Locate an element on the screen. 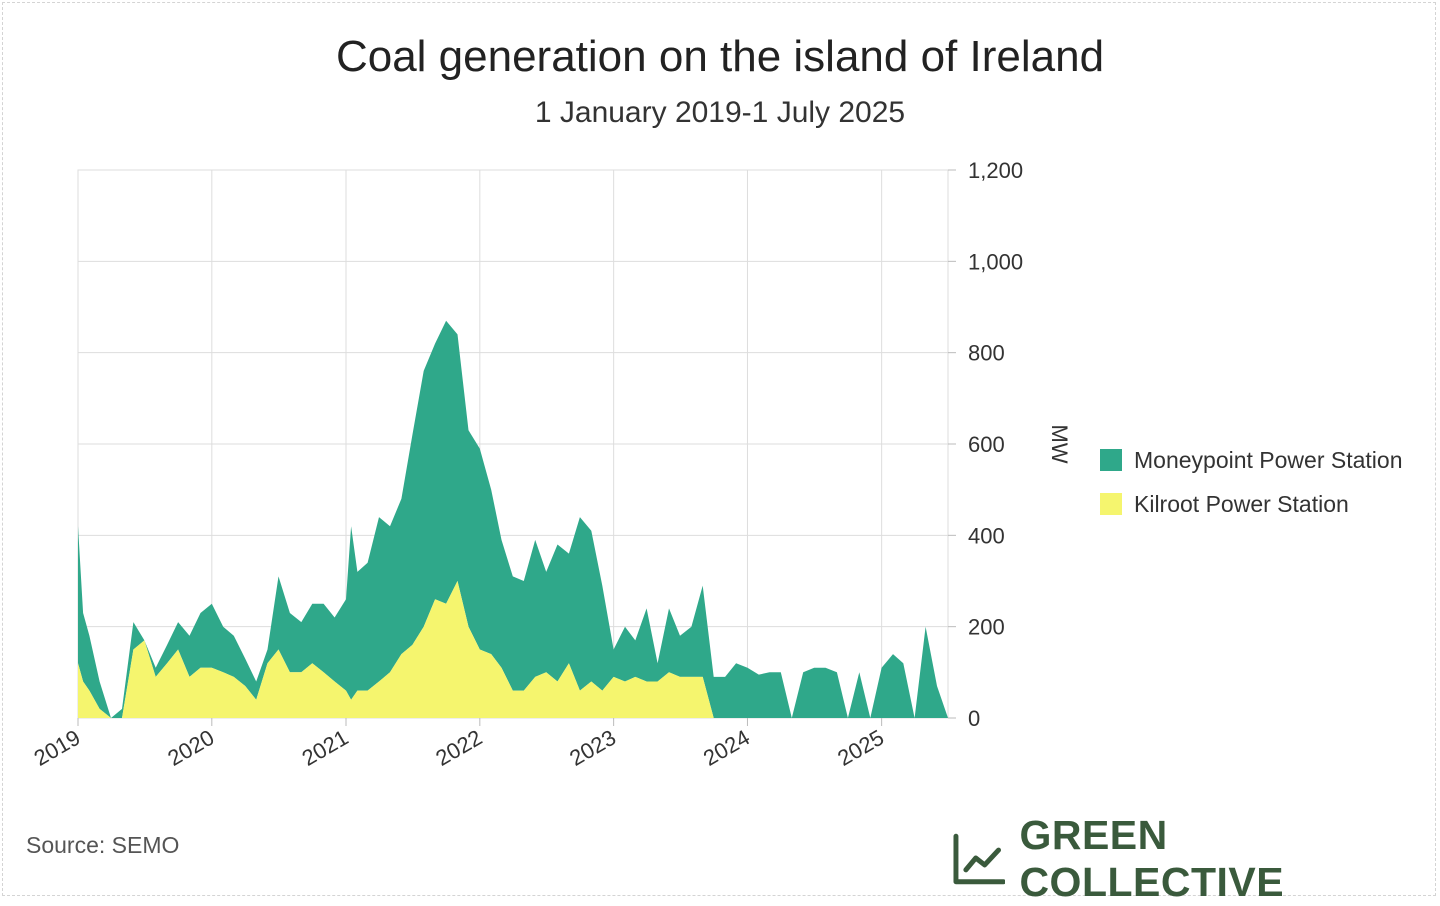 This screenshot has height=906, width=1440. x-tick-label: 2024 is located at coordinates (726, 748).